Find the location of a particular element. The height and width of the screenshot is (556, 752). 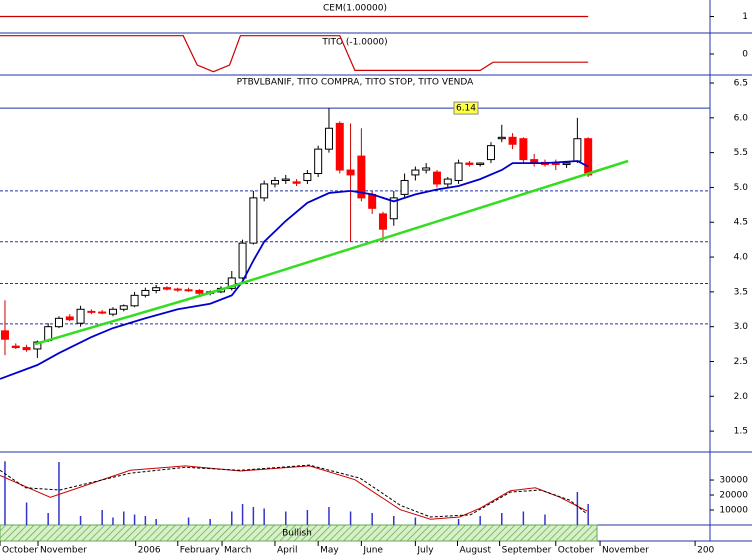

y-tick-label: 4.0 is located at coordinates (741, 258).